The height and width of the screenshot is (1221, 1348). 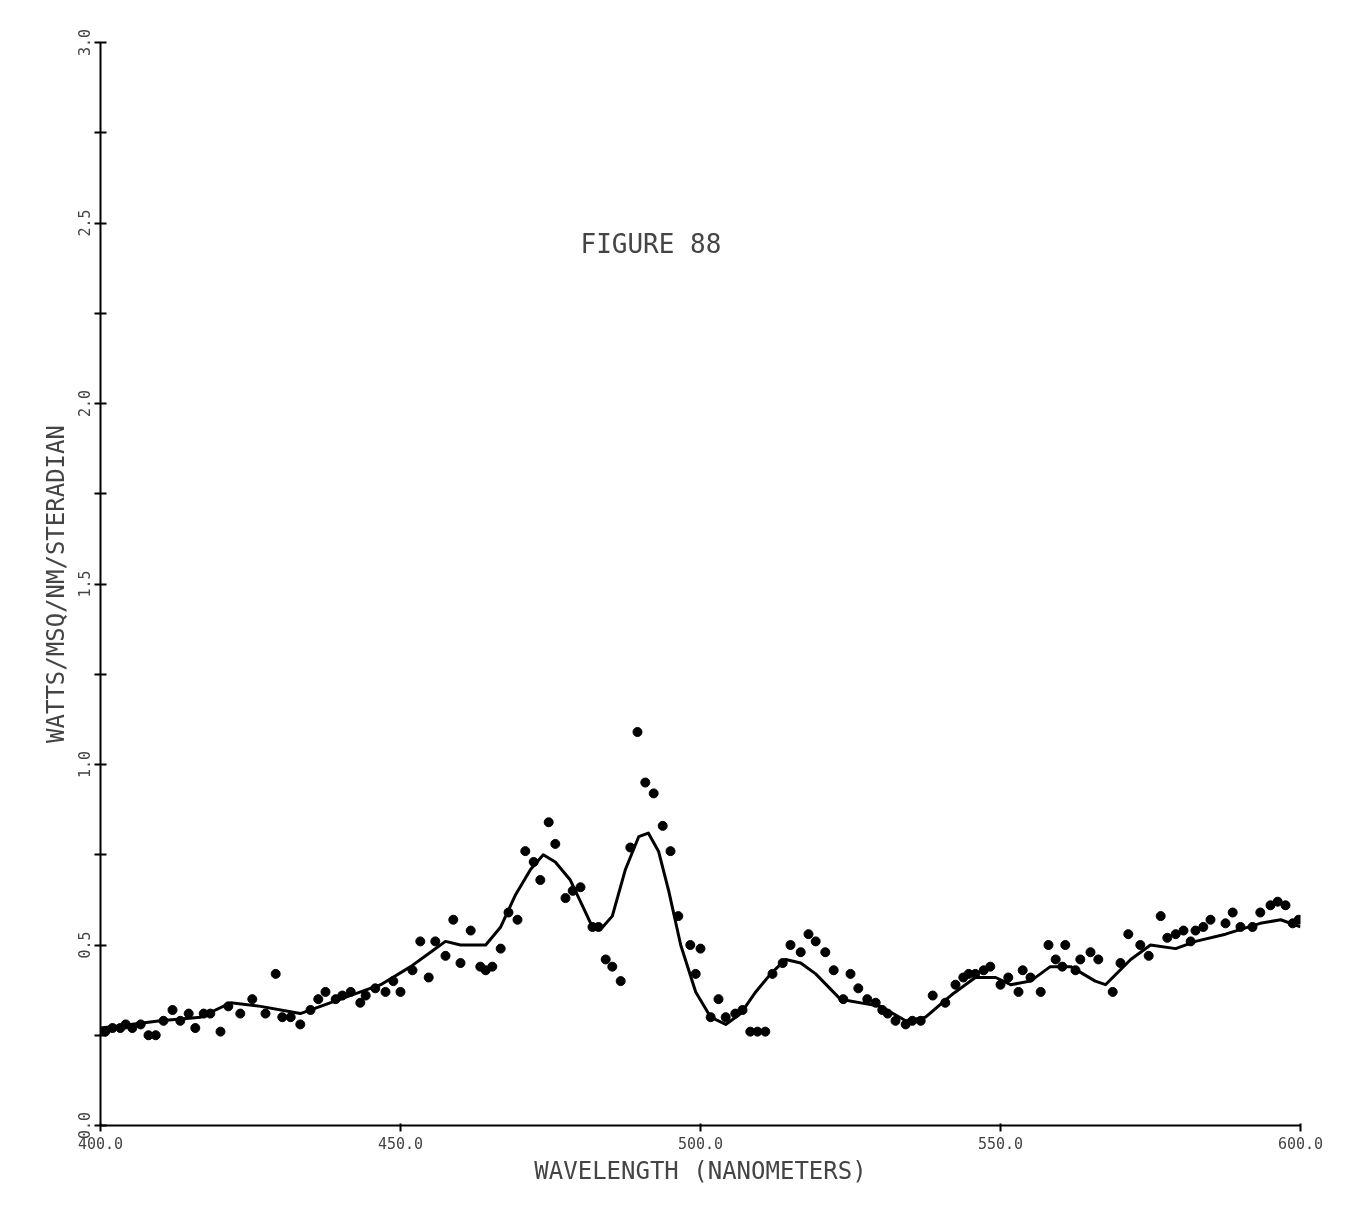 I want to click on x-tick-label: 550.0, so click(x=1000, y=1143).